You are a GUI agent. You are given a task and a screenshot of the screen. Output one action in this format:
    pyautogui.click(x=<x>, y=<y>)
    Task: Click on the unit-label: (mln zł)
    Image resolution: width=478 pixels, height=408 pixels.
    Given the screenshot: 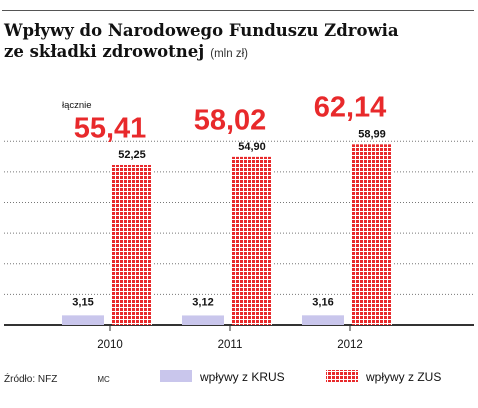 What is the action you would take?
    pyautogui.click(x=229, y=54)
    